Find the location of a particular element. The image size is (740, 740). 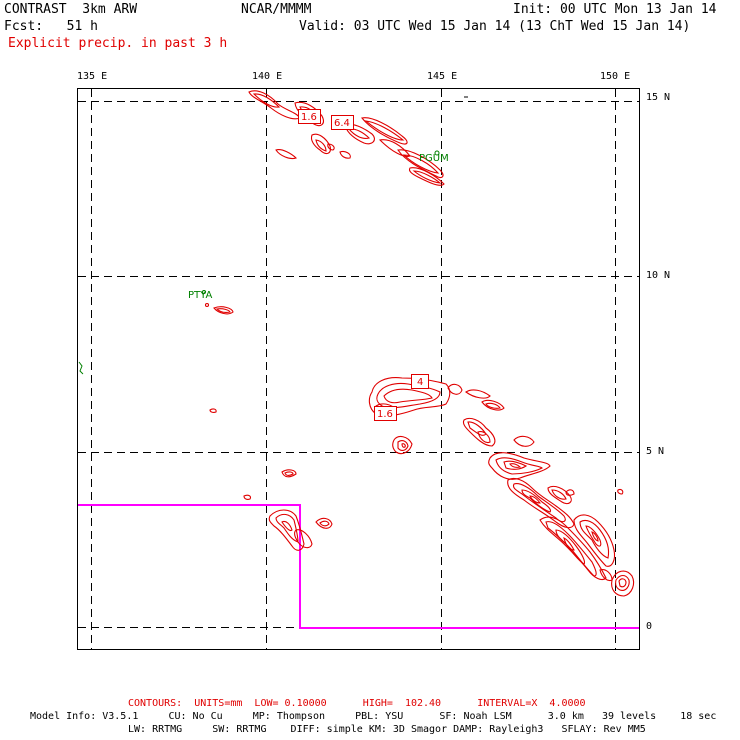

contour-label: 4 is located at coordinates (420, 382).